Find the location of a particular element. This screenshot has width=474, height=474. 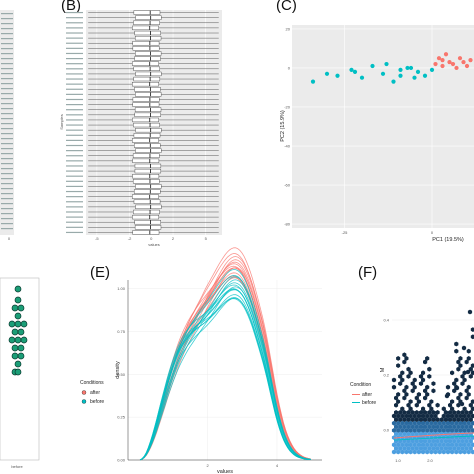

panel-f-y-axis-label: M is located at coordinates (383, 369).